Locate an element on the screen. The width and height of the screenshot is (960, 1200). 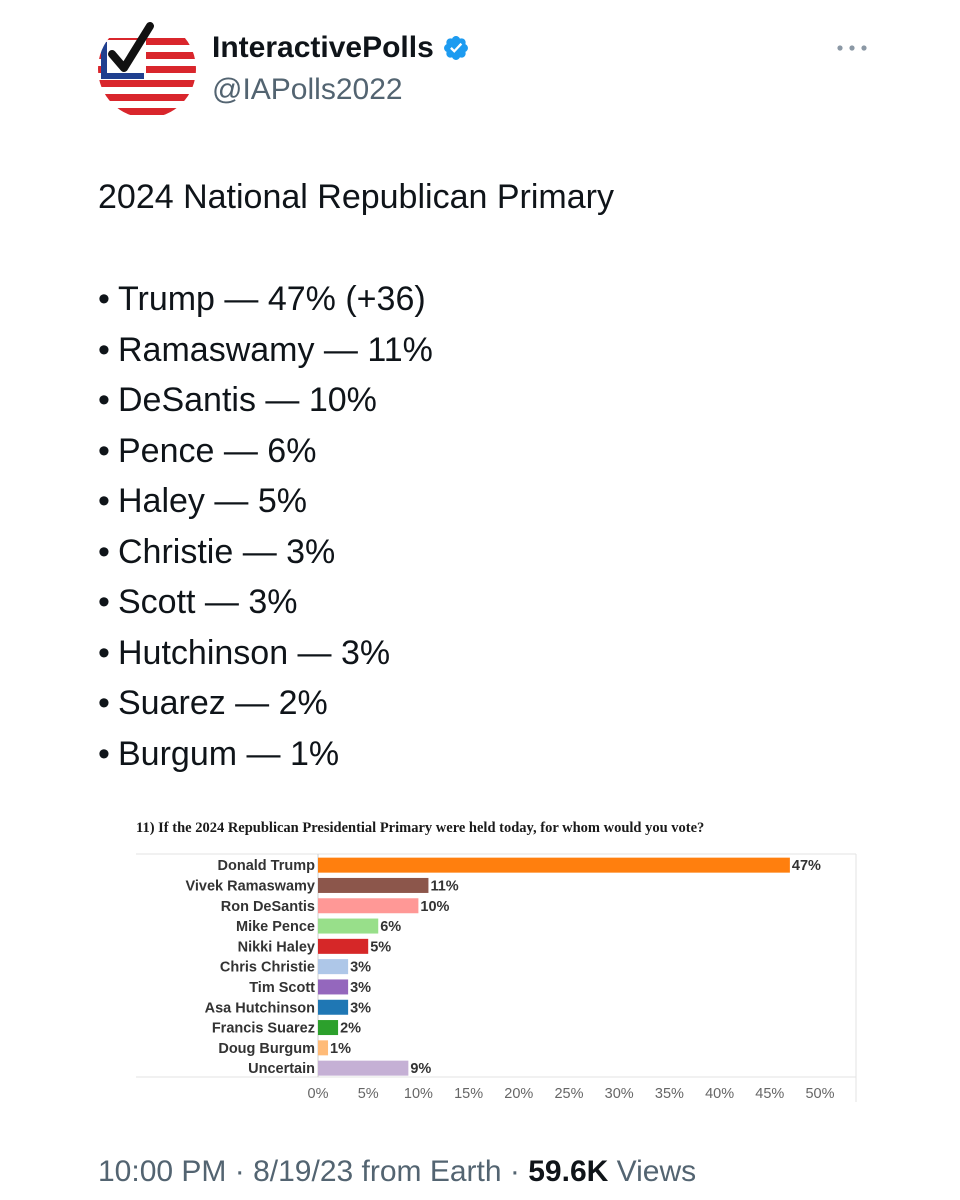
result-text: Suarez — 2% is located at coordinates (223, 703).